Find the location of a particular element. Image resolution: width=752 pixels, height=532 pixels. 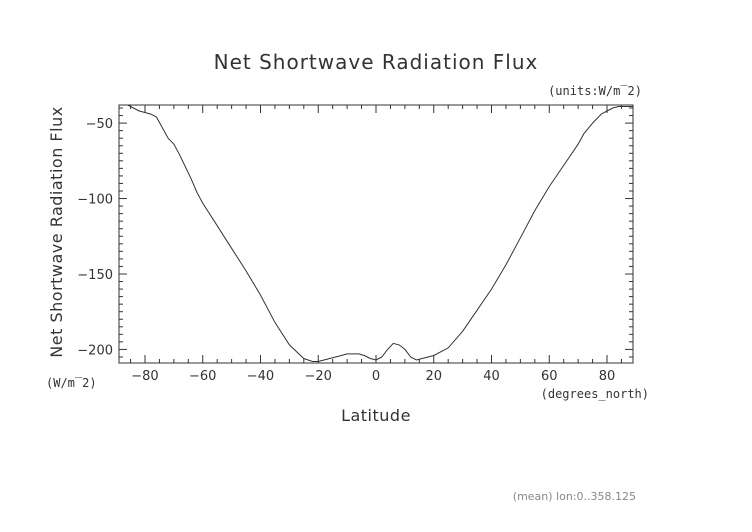

y-units-bottom: (W/m‾2) is located at coordinates (71, 383).